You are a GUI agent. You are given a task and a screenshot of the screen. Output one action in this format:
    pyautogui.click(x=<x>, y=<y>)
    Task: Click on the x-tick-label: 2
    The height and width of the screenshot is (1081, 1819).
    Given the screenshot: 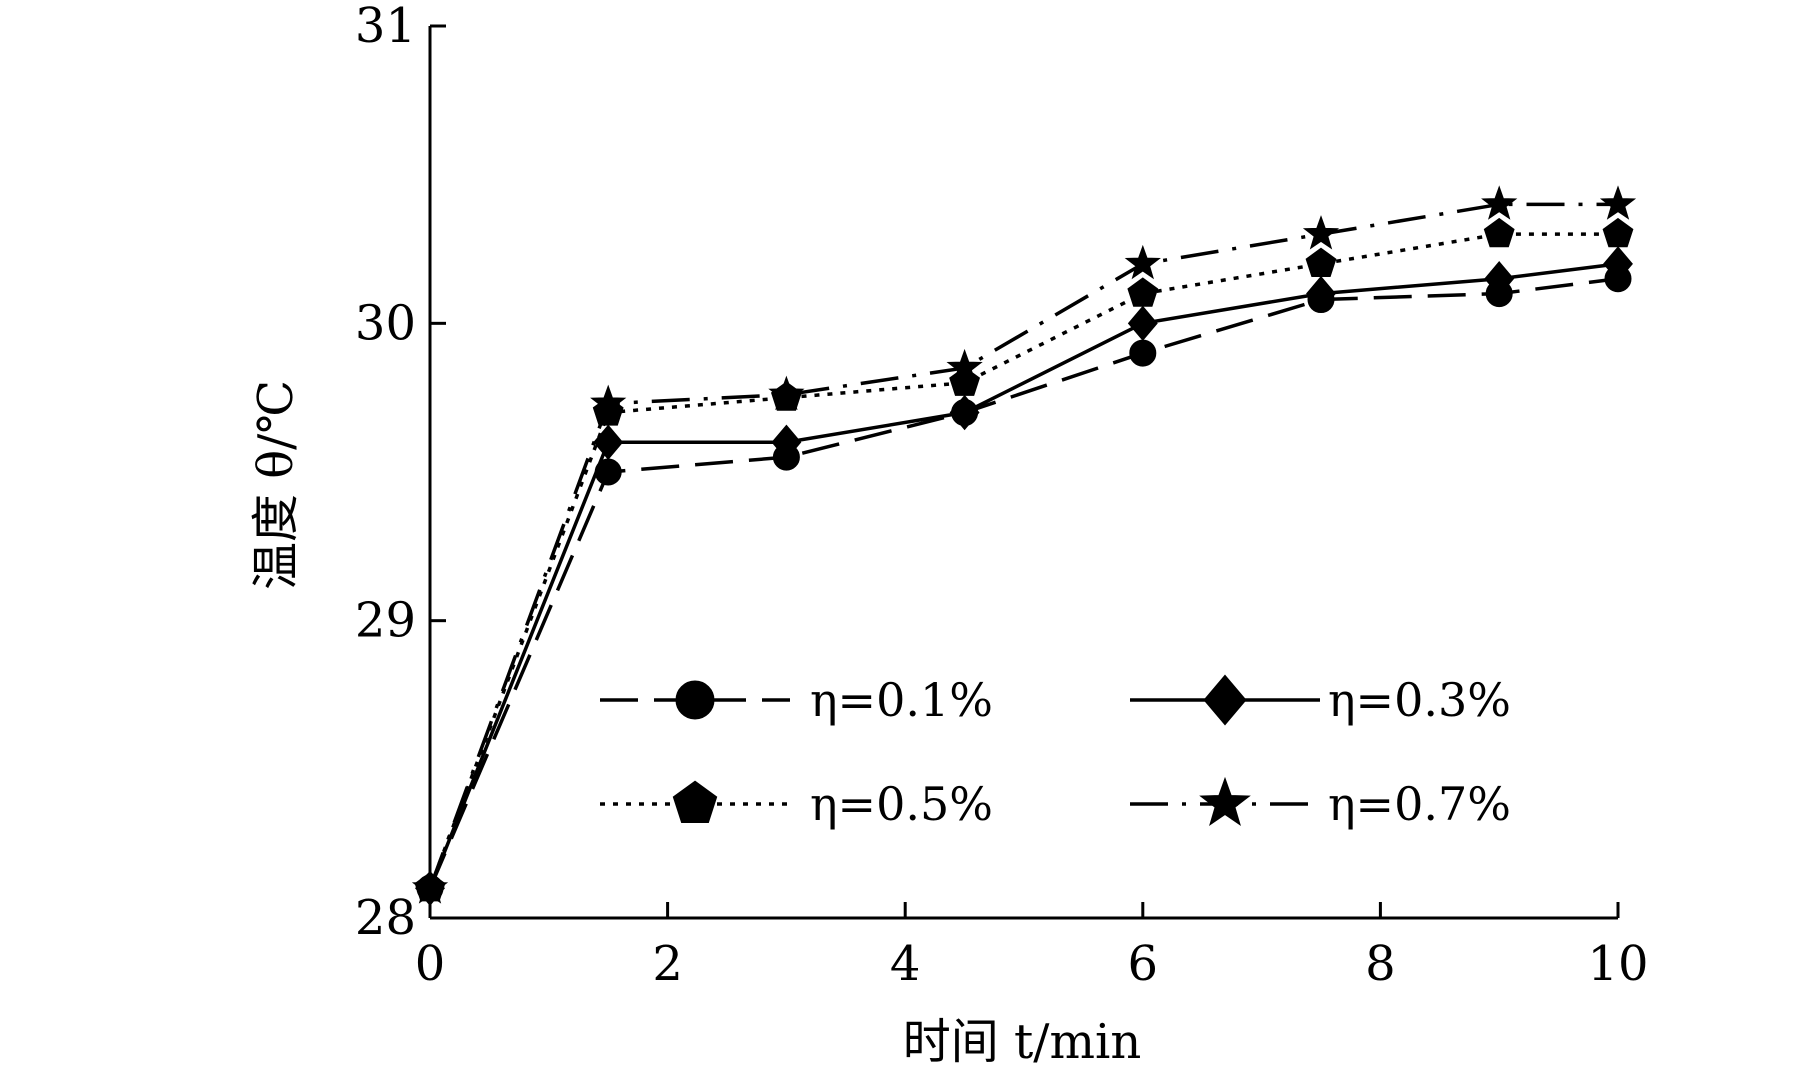 What is the action you would take?
    pyautogui.click(x=667, y=964)
    